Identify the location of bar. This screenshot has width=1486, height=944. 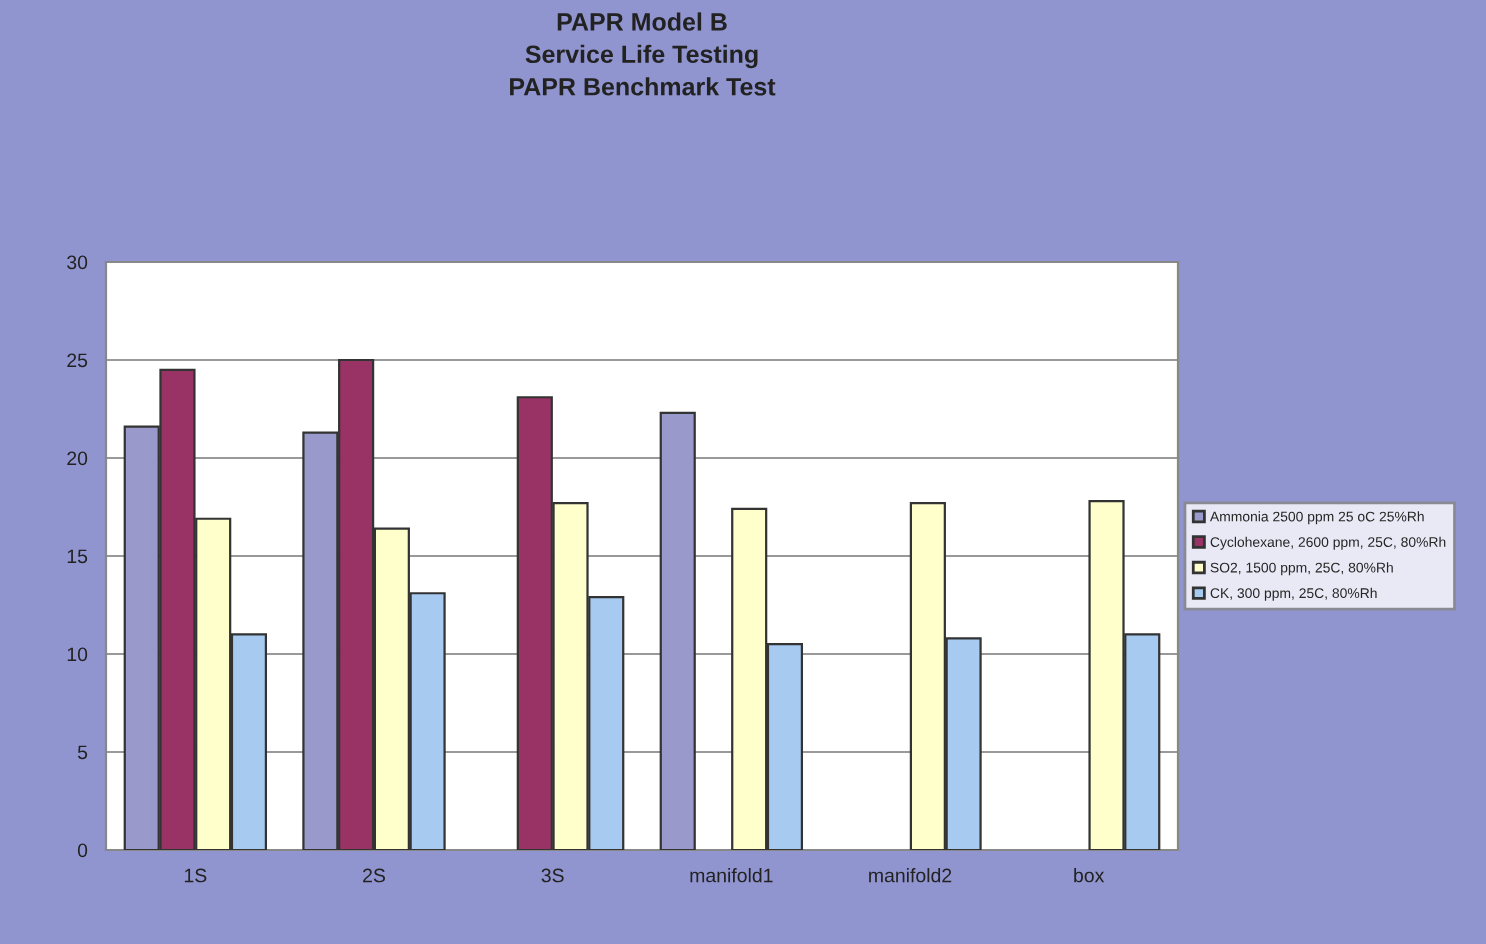
(677, 630).